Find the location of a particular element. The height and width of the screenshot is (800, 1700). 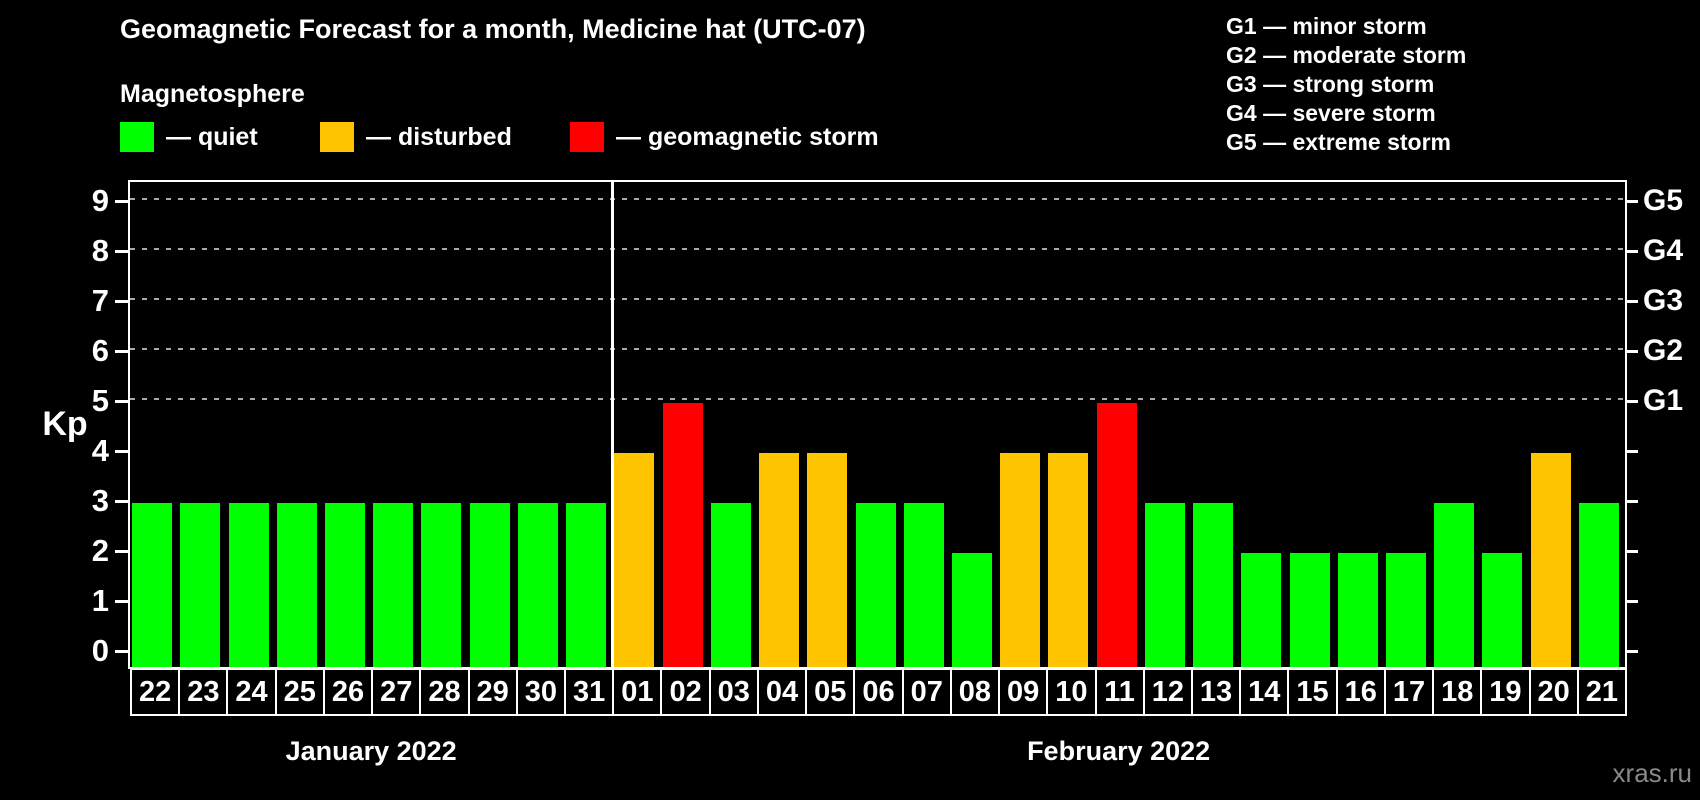

day-label-01: 01 is located at coordinates (637, 692).